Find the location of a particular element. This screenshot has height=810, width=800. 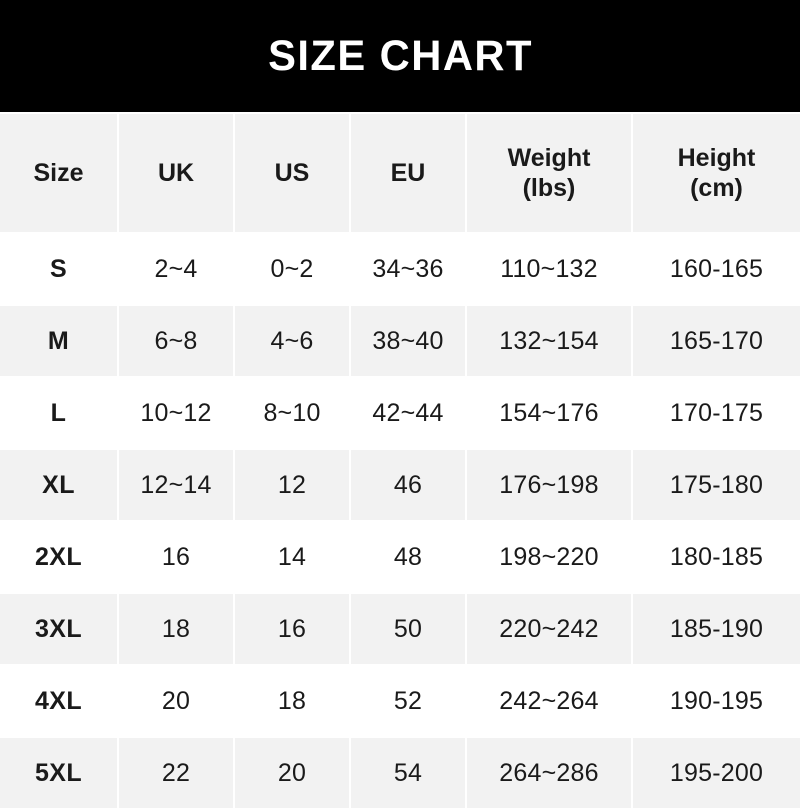

page-title: SIZE CHART is located at coordinates (400, 55).